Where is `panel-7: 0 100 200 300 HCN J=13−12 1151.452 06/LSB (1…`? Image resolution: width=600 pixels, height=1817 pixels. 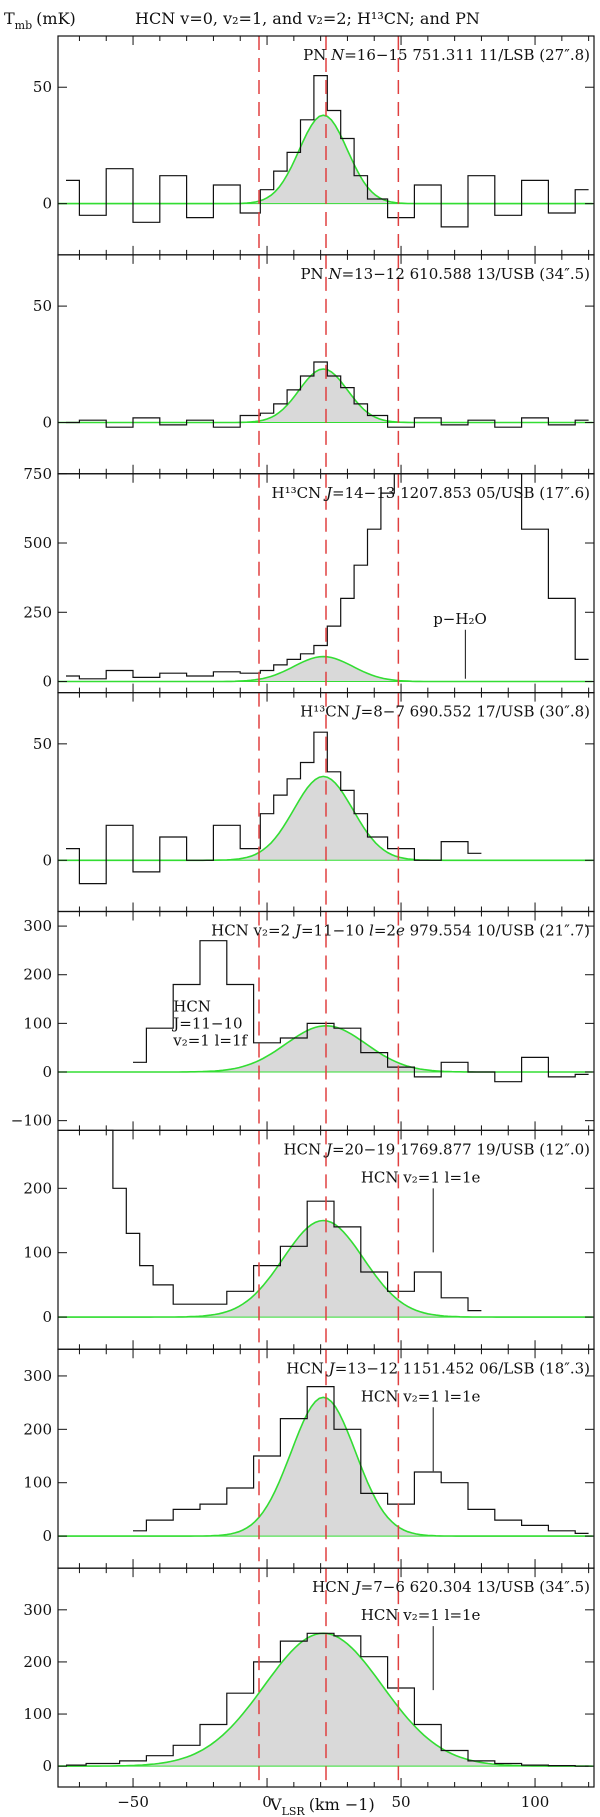
panel-7: 0 100 200 300 HCN J=13−12 1151.452 06/LSB (1… is located at coordinates (309, 1458).